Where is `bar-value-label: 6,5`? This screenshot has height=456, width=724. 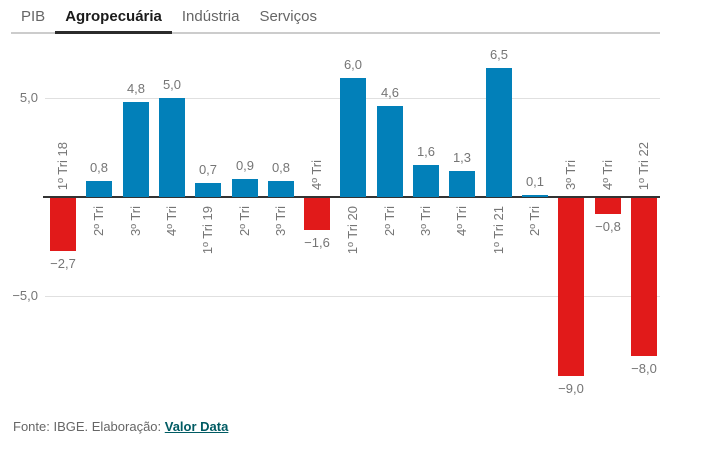 bar-value-label: 6,5 is located at coordinates (499, 54).